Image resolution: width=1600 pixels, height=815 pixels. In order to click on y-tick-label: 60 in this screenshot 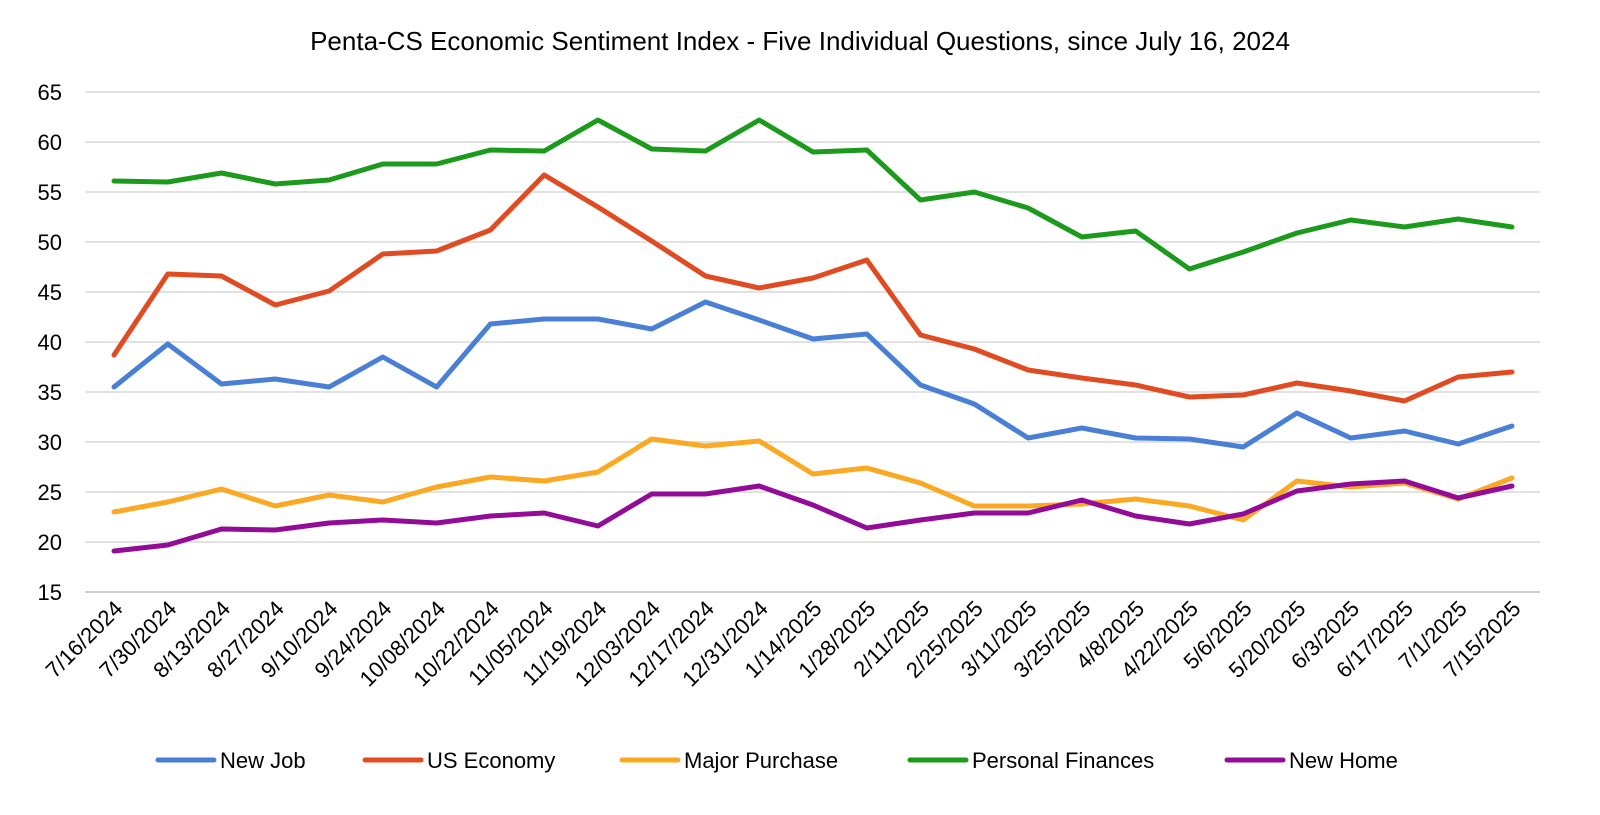, I will do `click(50, 142)`.